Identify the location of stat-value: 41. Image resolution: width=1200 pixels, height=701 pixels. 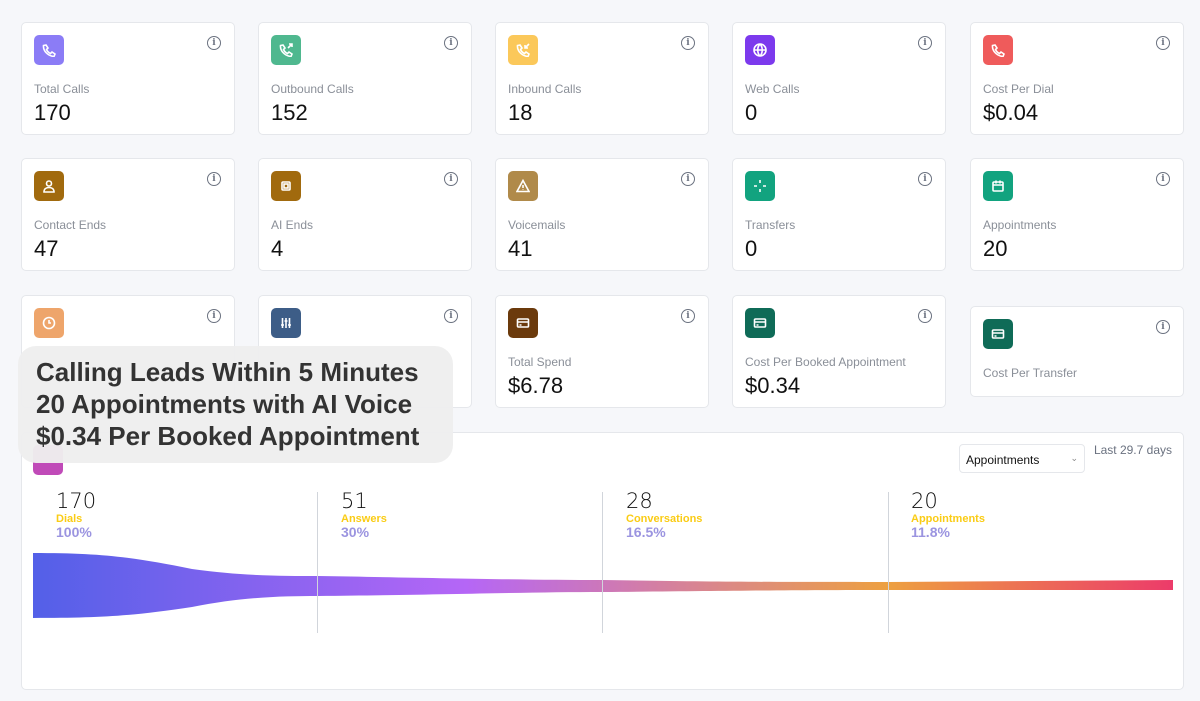
(520, 248).